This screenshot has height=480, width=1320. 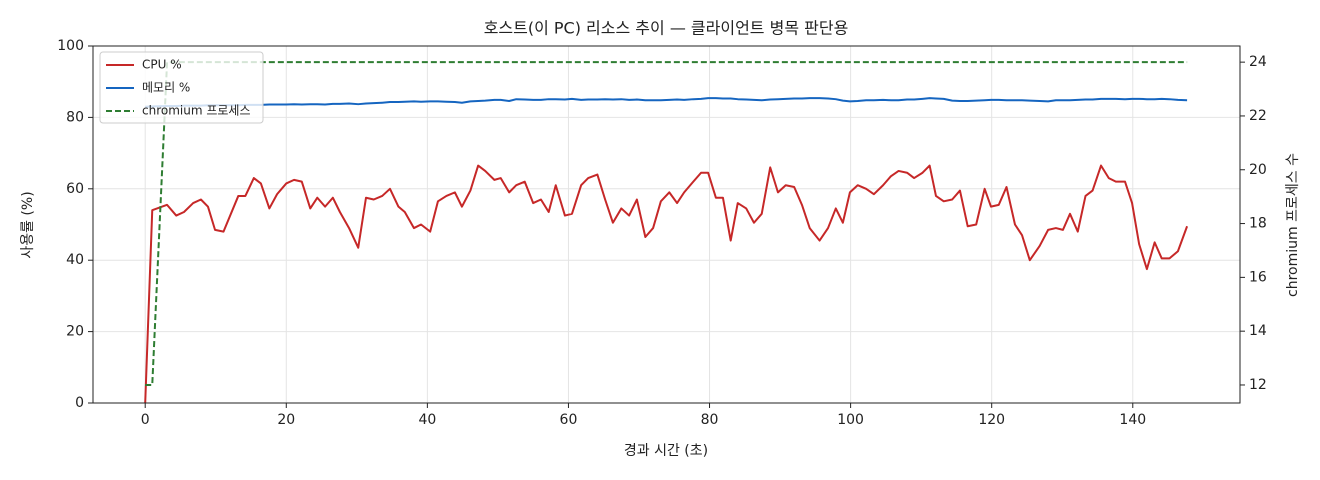 What do you see at coordinates (75, 332) in the screenshot?
I see `y-tick-label: 20` at bounding box center [75, 332].